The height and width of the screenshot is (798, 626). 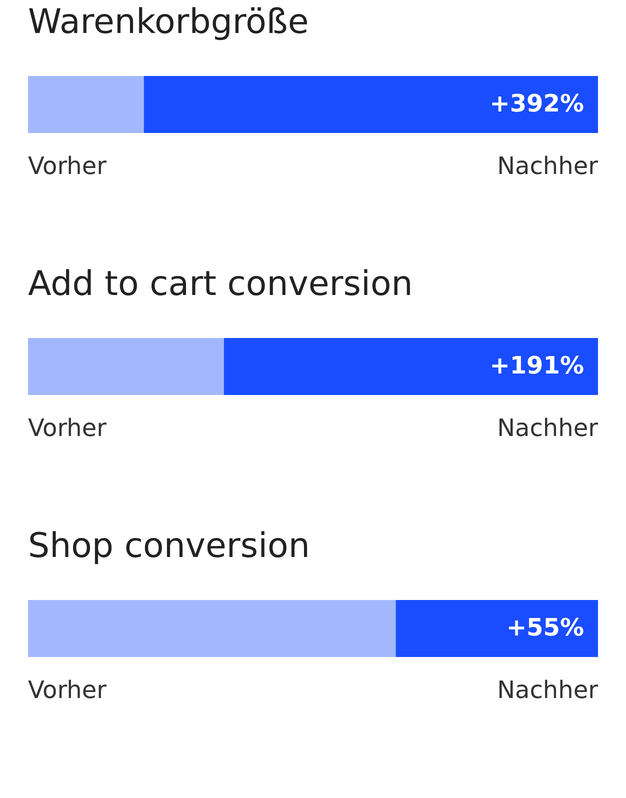 I want to click on data-label: +55%, so click(x=545, y=628).